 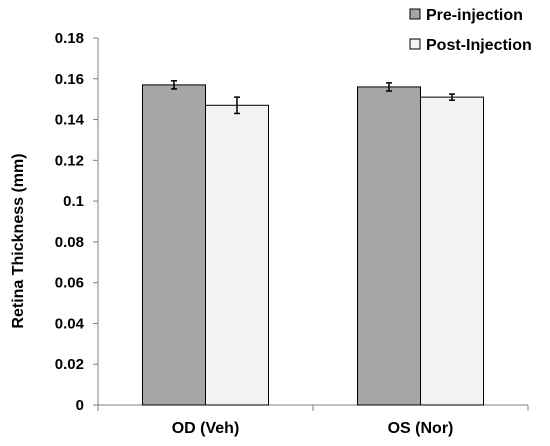 I want to click on x-category-label: OD (Veh), so click(x=206, y=428).